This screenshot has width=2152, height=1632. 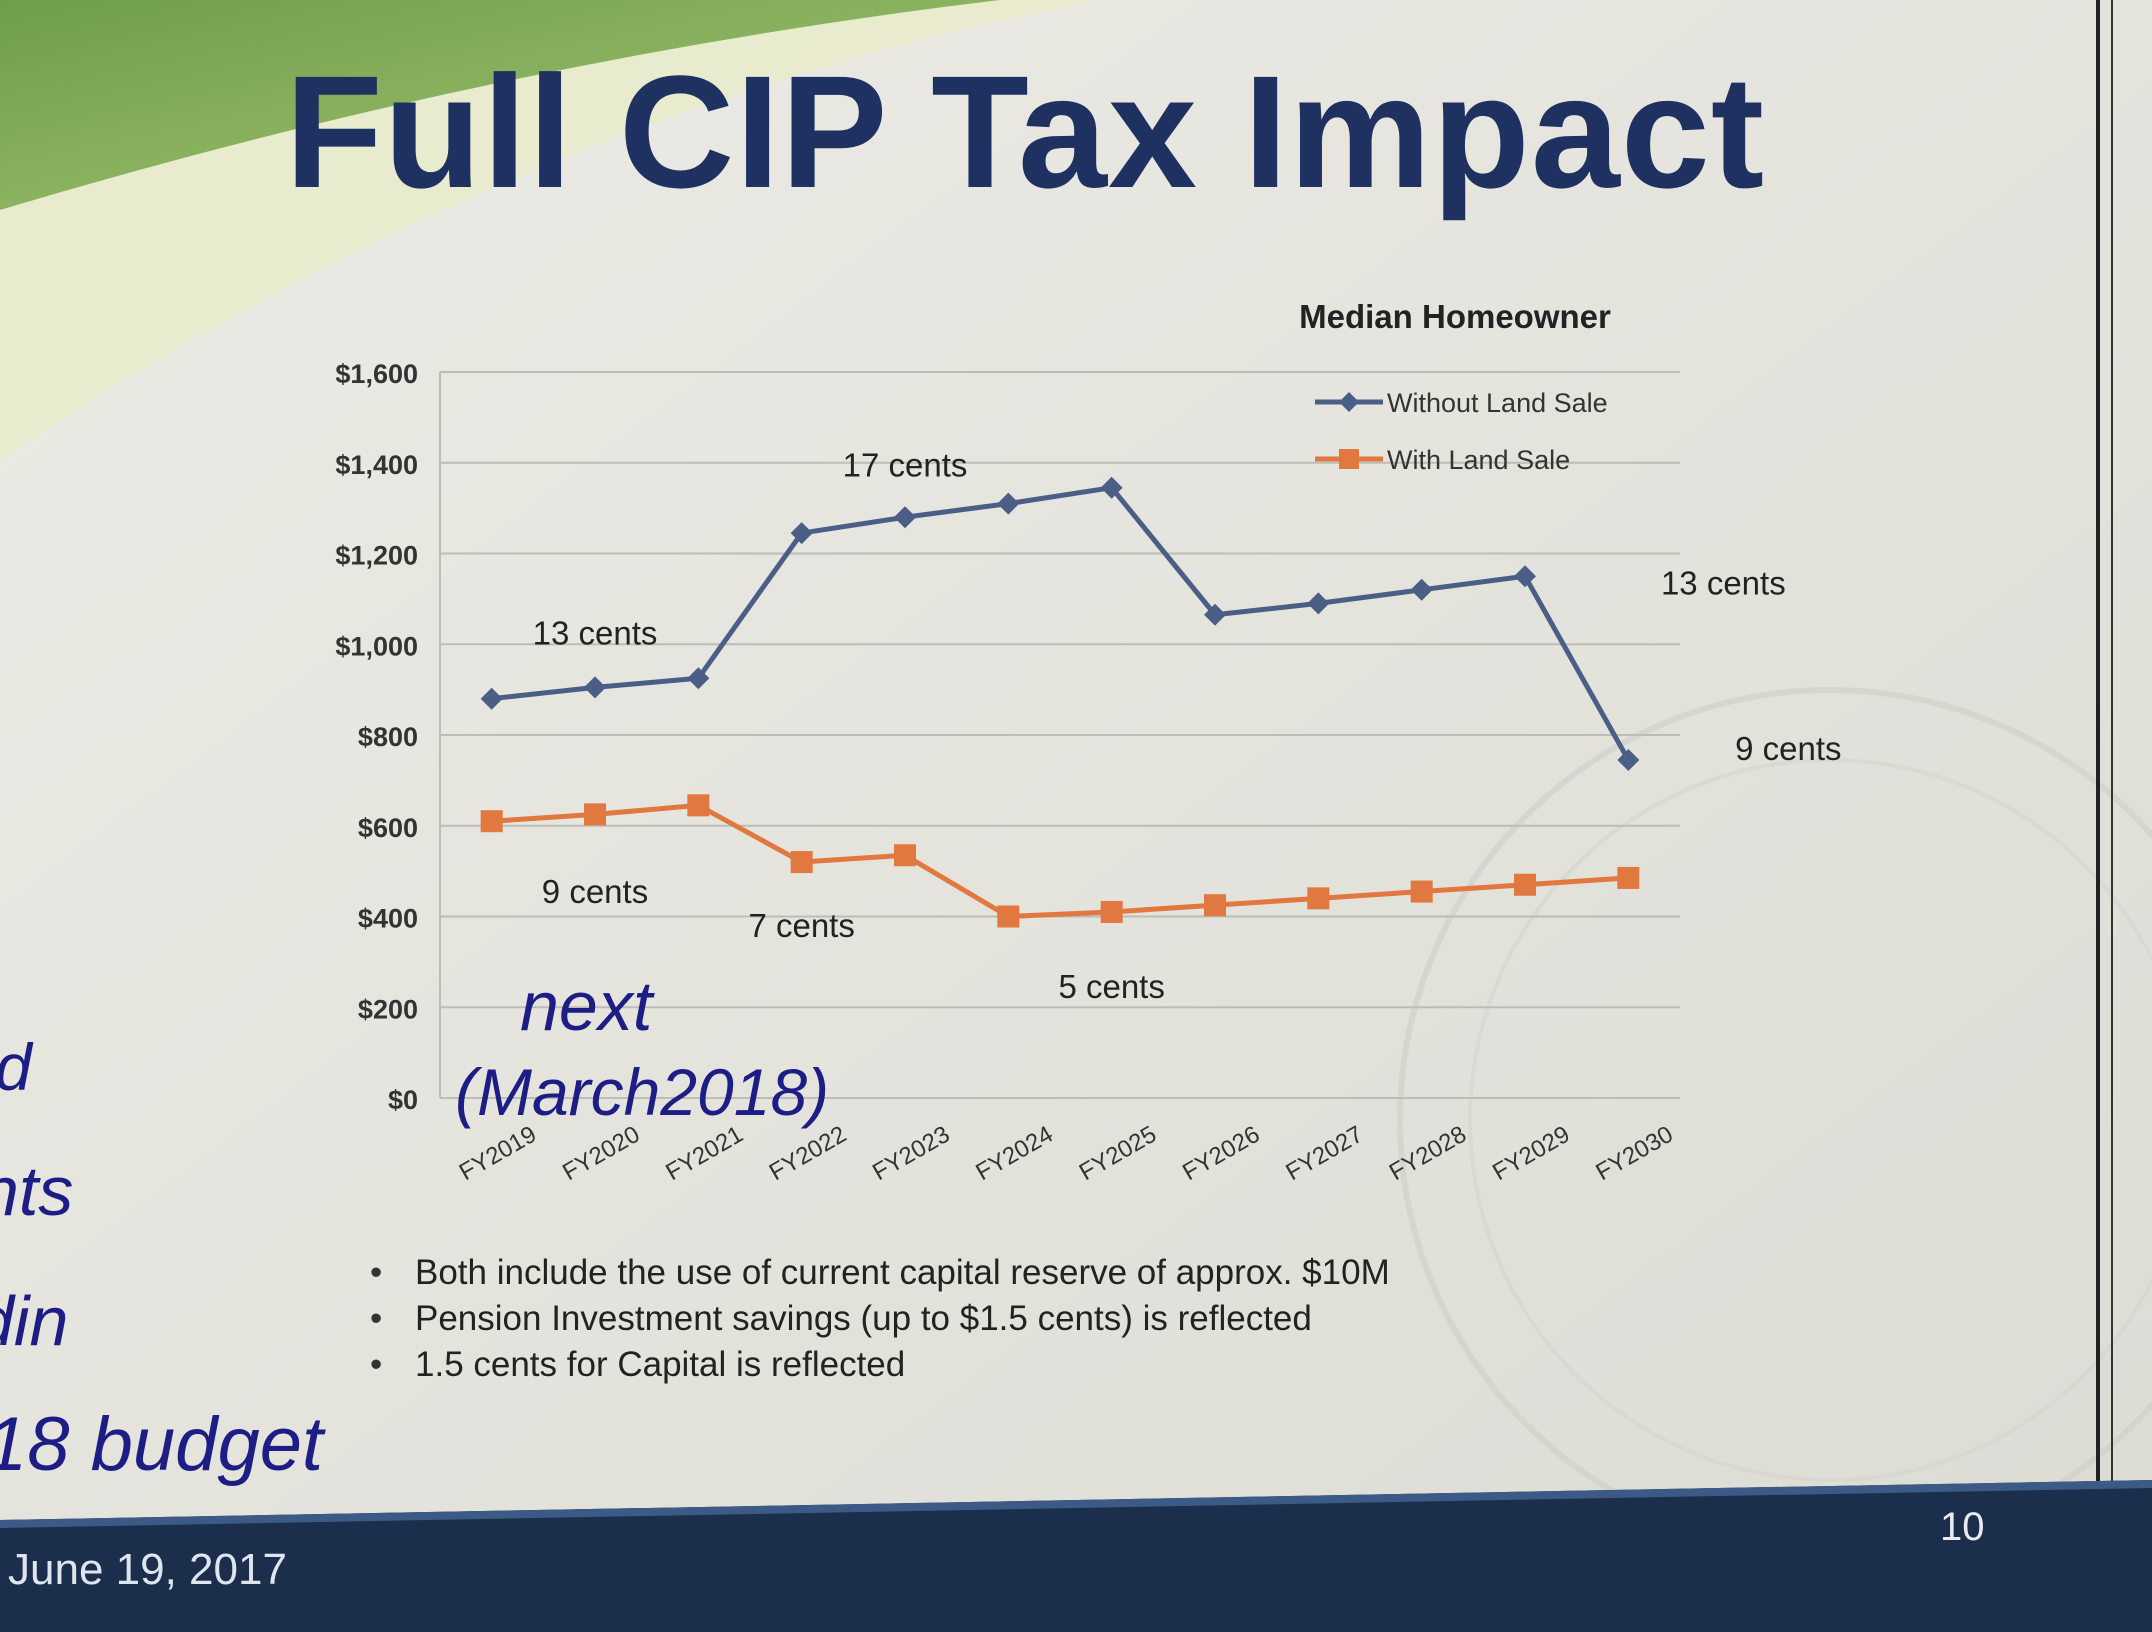 What do you see at coordinates (1478, 460) in the screenshot?
I see `legend-label: With Land Sale` at bounding box center [1478, 460].